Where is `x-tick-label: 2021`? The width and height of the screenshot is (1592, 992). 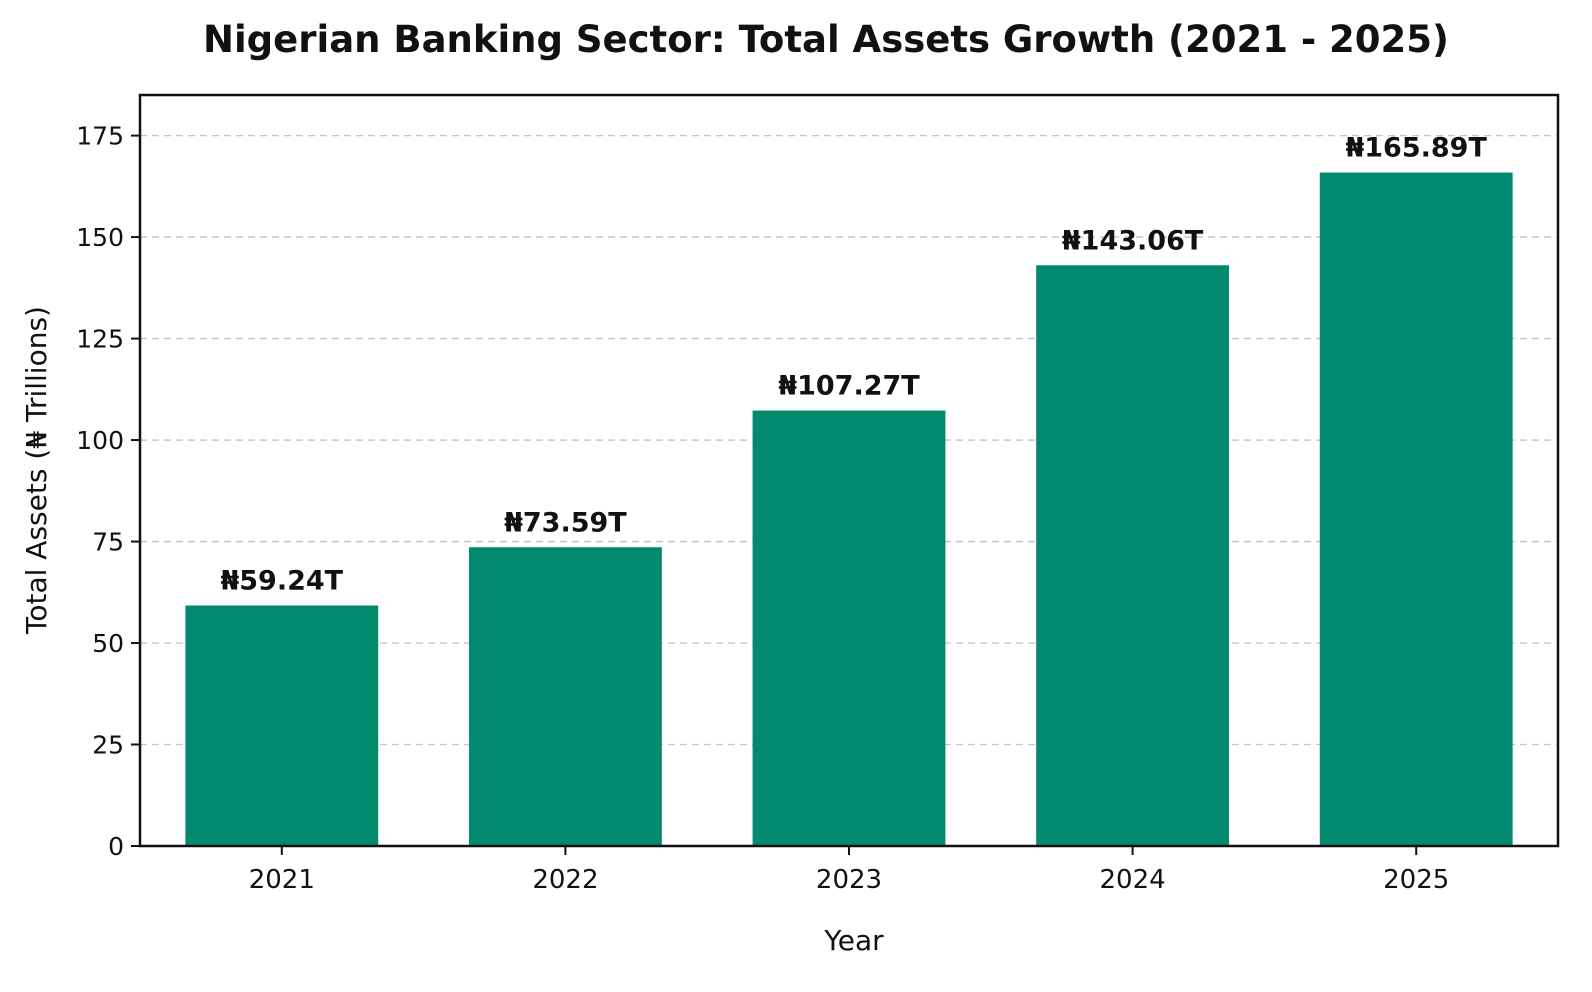
x-tick-label: 2021 is located at coordinates (282, 880).